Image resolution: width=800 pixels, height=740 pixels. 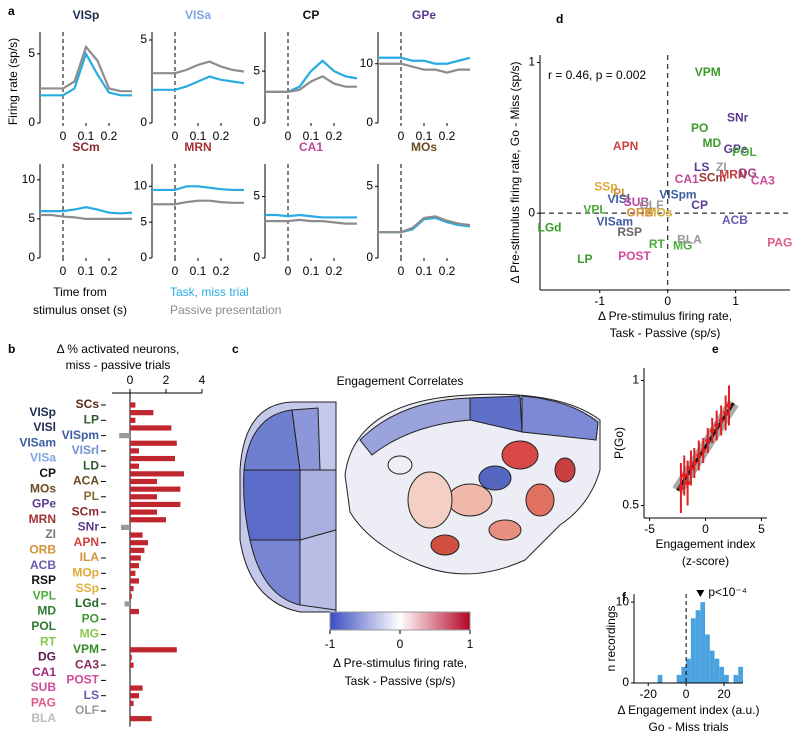 What do you see at coordinates (738, 117) in the screenshot?
I see `point-label: SNr` at bounding box center [738, 117].